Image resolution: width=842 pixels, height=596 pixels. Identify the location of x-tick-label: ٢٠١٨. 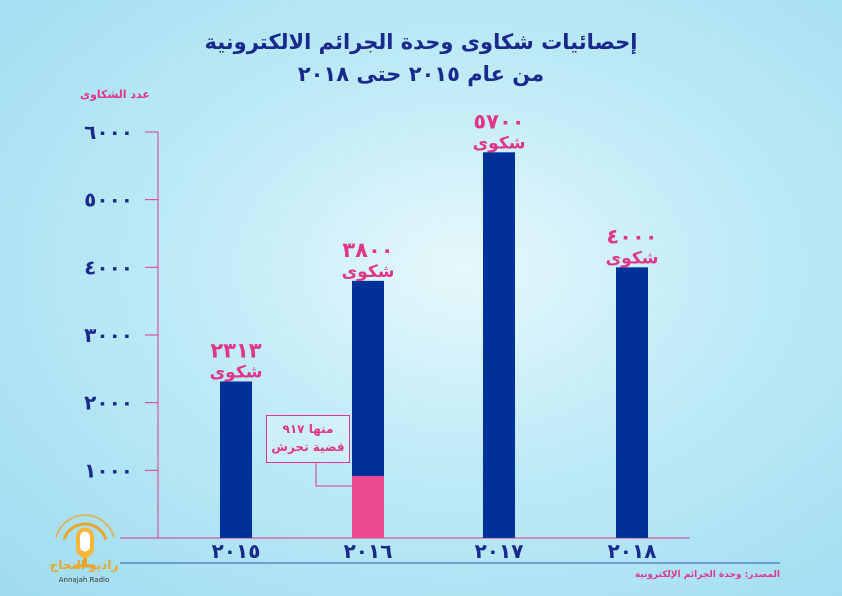
(632, 551).